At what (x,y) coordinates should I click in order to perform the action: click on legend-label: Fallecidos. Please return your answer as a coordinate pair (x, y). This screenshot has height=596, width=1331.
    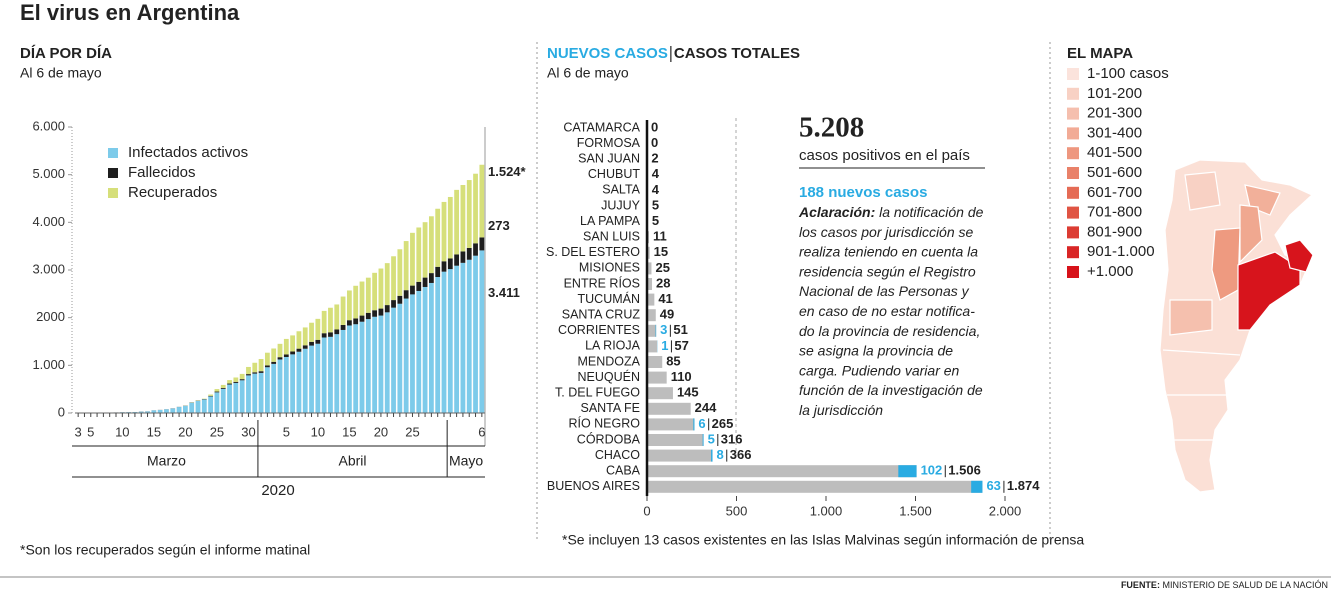
    Looking at the image, I should click on (162, 172).